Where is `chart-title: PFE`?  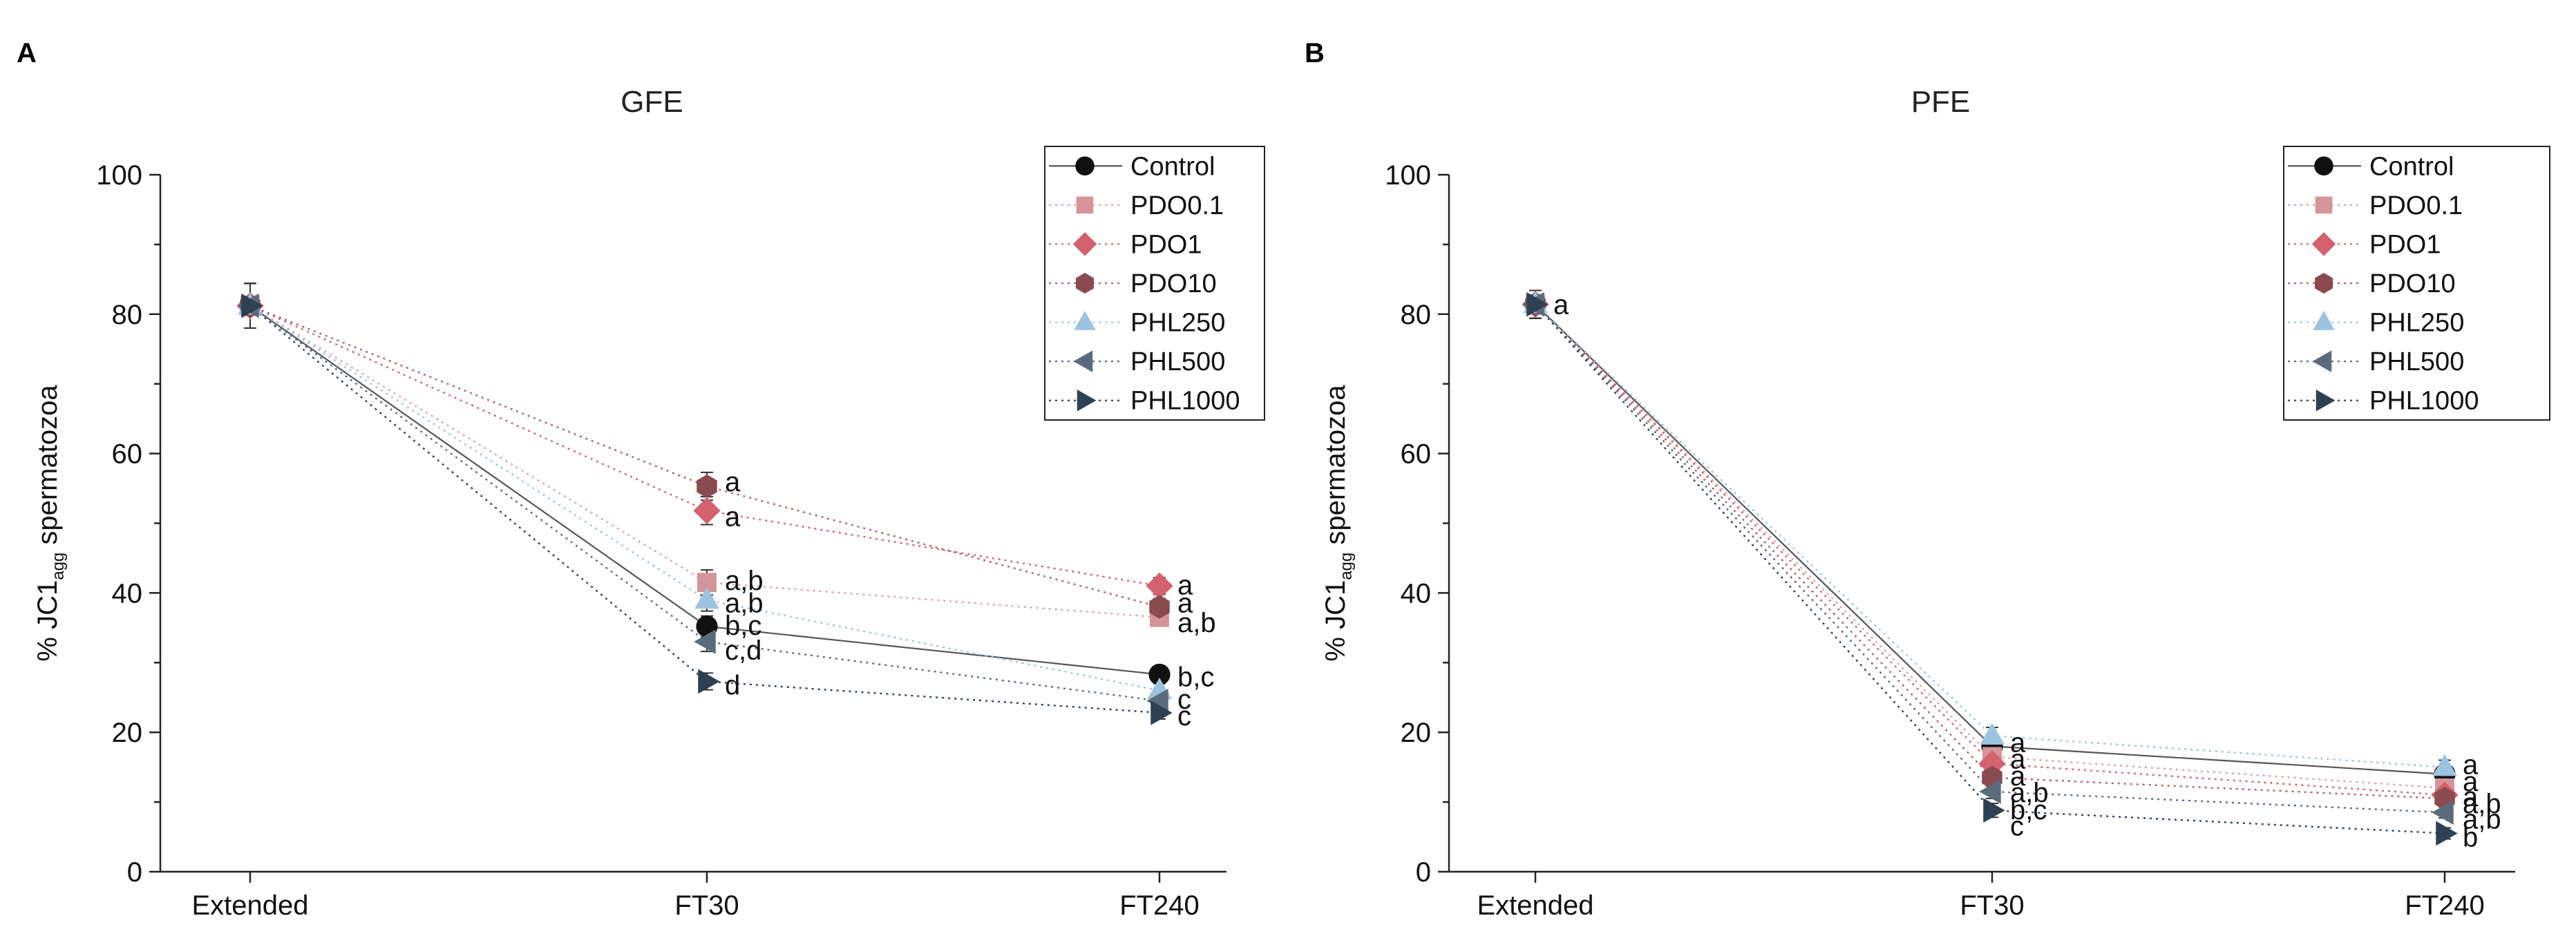
chart-title: PFE is located at coordinates (1941, 102).